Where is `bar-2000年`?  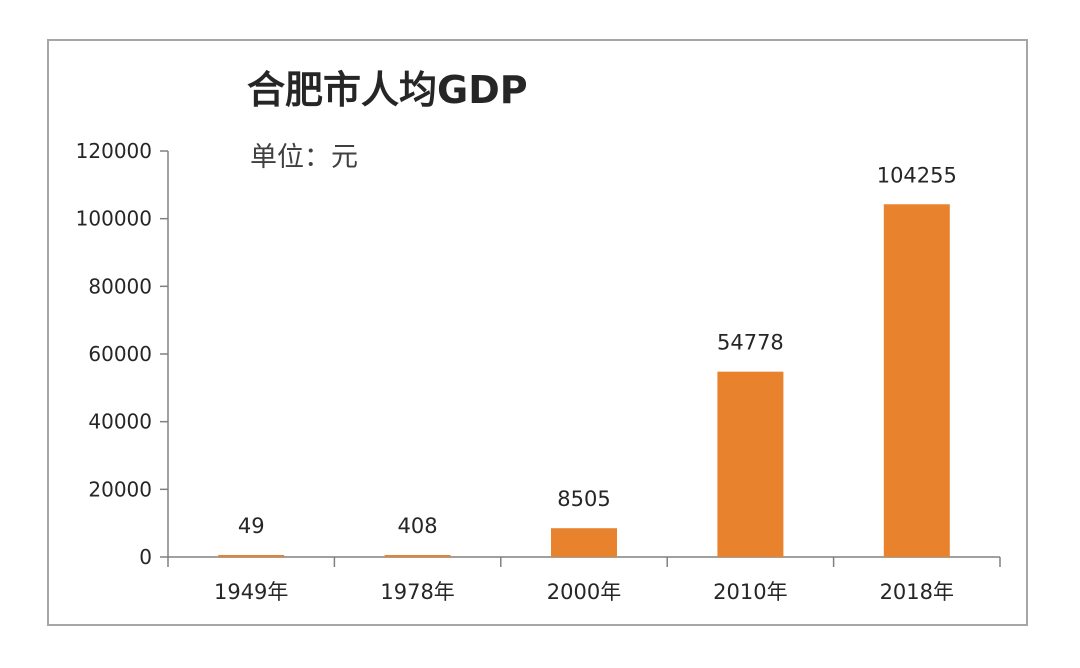 bar-2000年 is located at coordinates (584, 542).